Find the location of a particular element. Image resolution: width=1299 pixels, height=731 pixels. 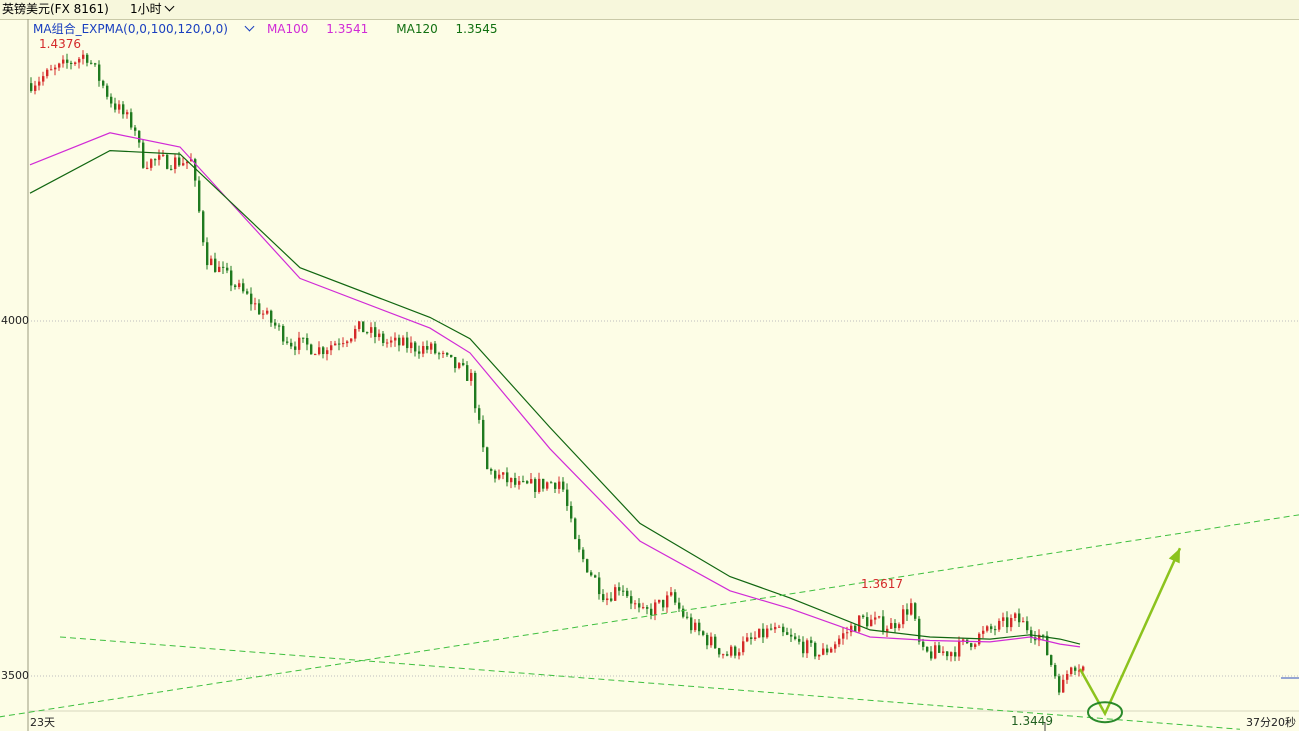

symbol-title: 英镑美元(FX 8161) is located at coordinates (55, 9).